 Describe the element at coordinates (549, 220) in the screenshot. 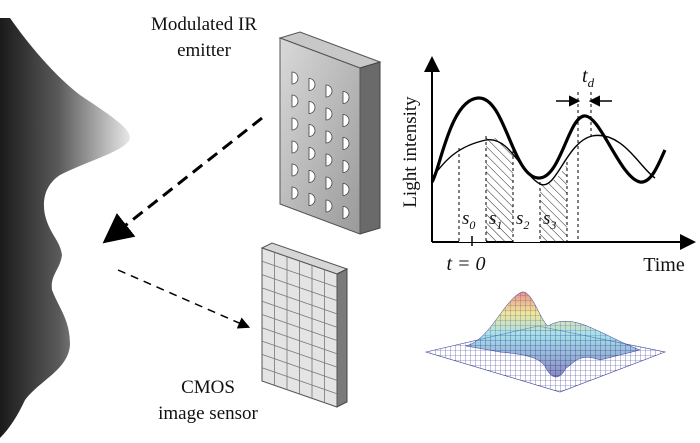

I see `segment-label-s3: s3` at that location.